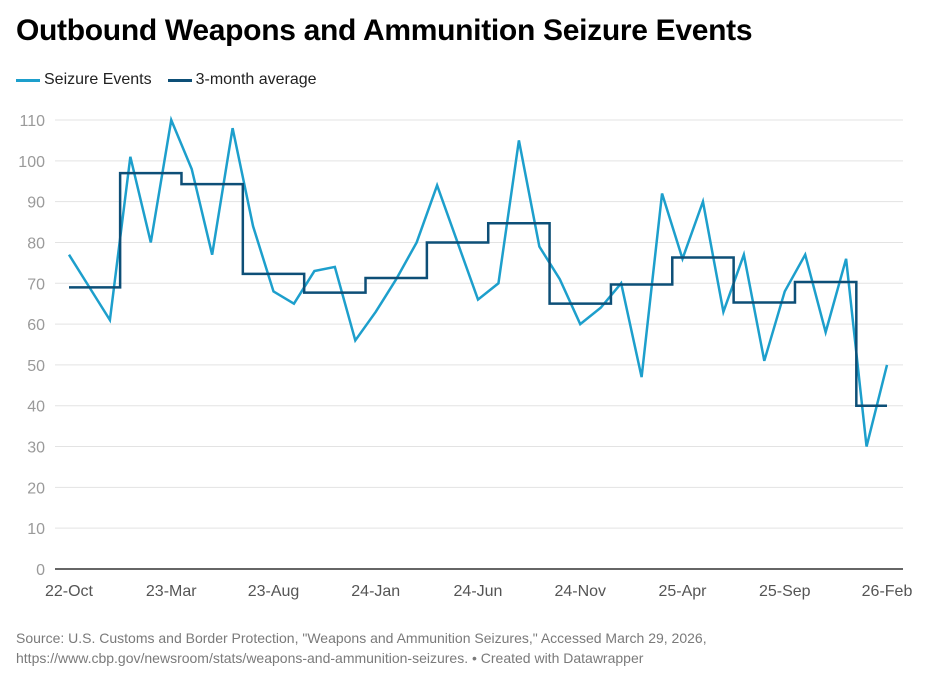  What do you see at coordinates (887, 591) in the screenshot?
I see `x-tick-label: 26-Feb` at bounding box center [887, 591].